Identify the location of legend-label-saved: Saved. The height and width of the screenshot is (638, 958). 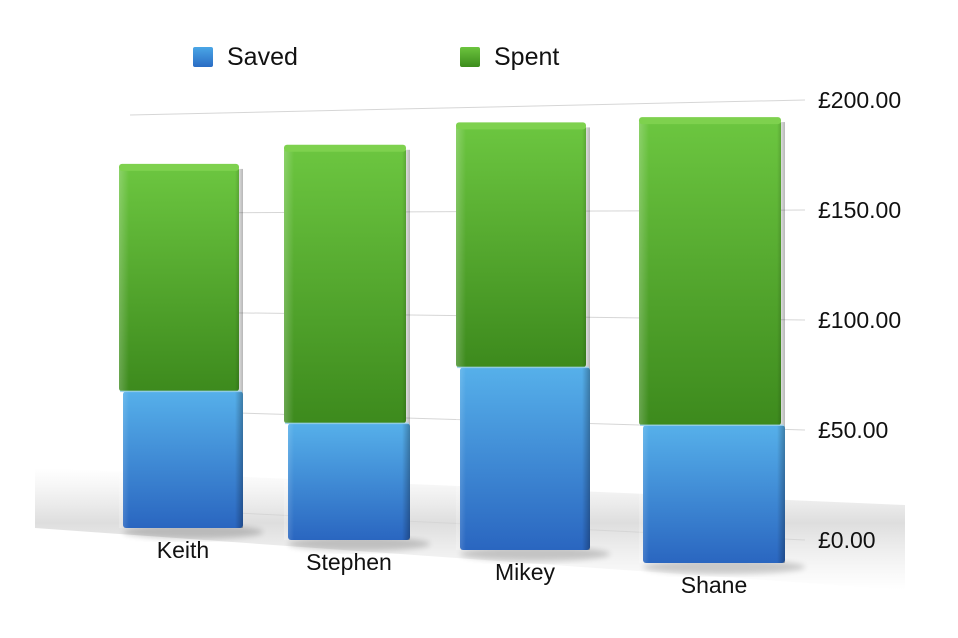
(262, 56).